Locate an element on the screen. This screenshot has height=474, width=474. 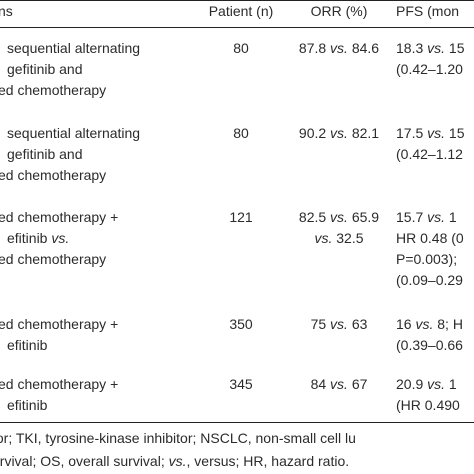
orr-value: 90.2 vs. 82.1 is located at coordinates (339, 133).